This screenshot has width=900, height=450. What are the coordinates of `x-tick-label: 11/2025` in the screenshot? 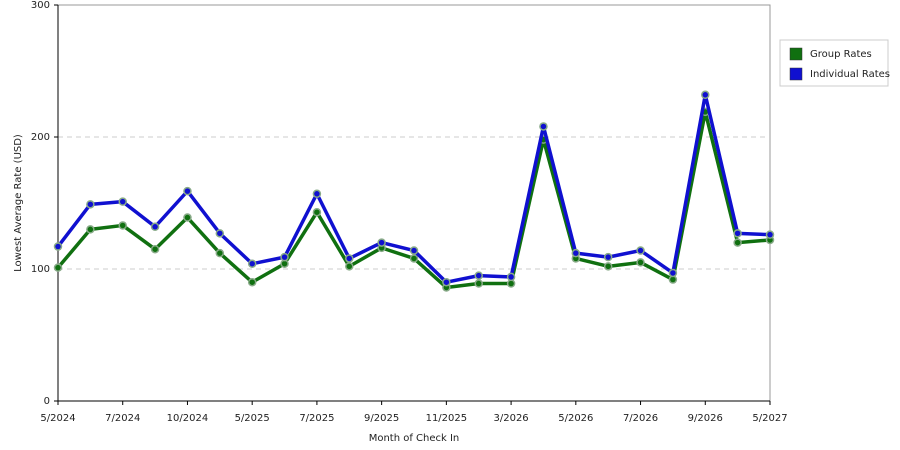 It's located at (447, 418).